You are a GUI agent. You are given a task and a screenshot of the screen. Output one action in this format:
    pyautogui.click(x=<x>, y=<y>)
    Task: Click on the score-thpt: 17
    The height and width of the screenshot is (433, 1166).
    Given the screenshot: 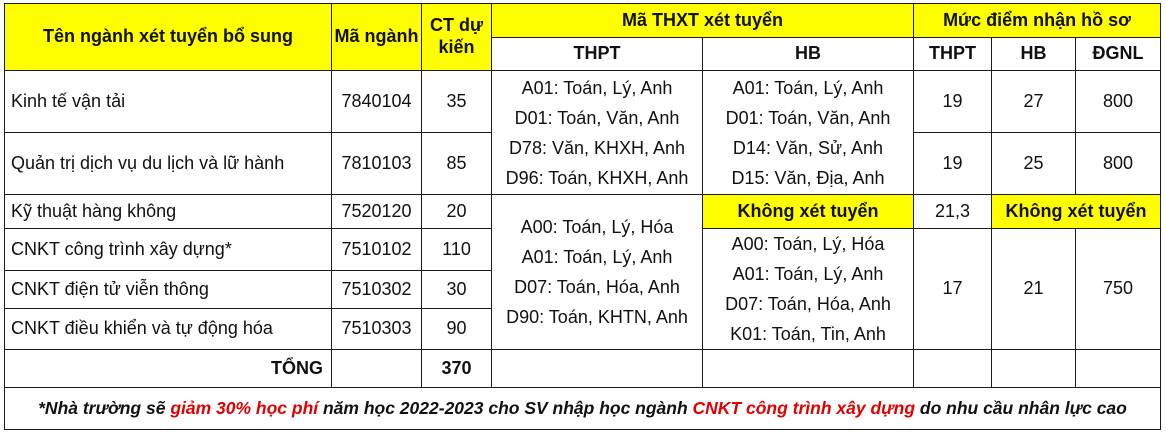 What is the action you would take?
    pyautogui.click(x=952, y=289)
    